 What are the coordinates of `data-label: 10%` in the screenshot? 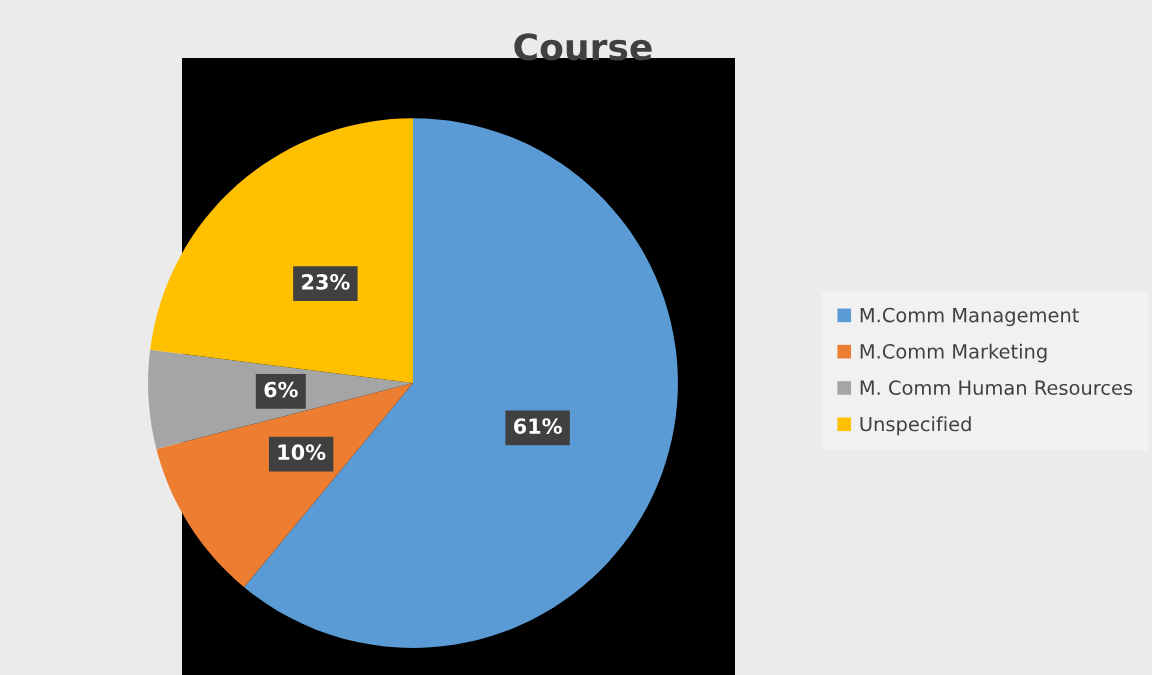 It's located at (302, 452).